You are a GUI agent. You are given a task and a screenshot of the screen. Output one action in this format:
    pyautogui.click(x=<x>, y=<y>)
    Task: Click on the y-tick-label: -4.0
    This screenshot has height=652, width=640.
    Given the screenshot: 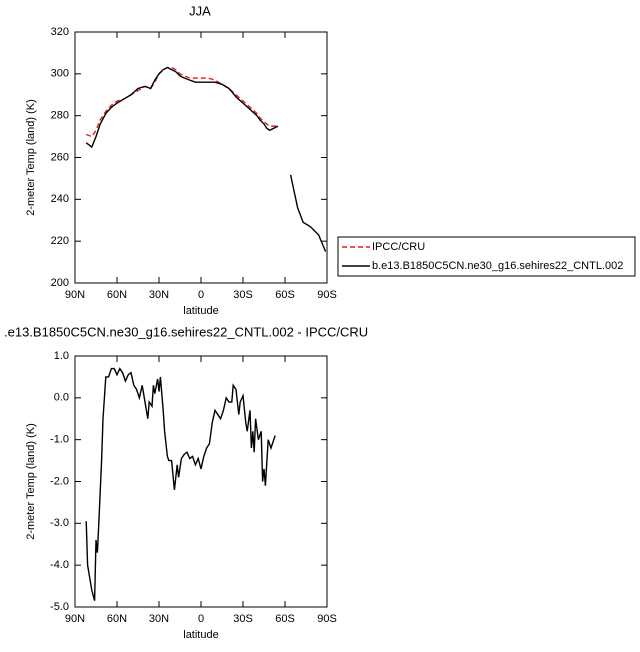 What is the action you would take?
    pyautogui.click(x=59, y=565)
    